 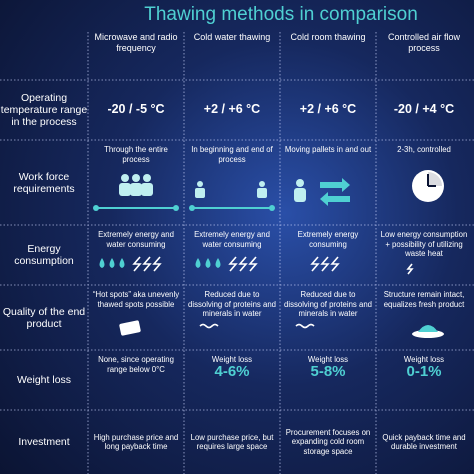 What do you see at coordinates (232, 382) in the screenshot?
I see `cell: Weight loss 4-6%` at bounding box center [232, 382].